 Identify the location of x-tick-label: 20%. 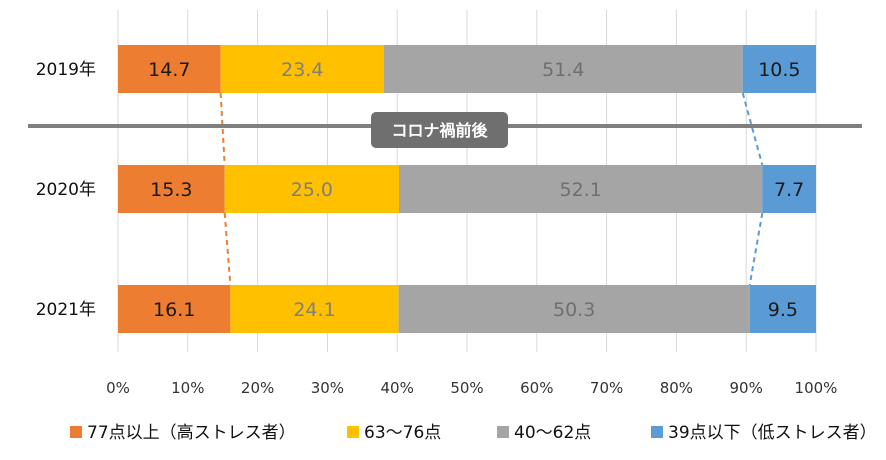
(257, 388).